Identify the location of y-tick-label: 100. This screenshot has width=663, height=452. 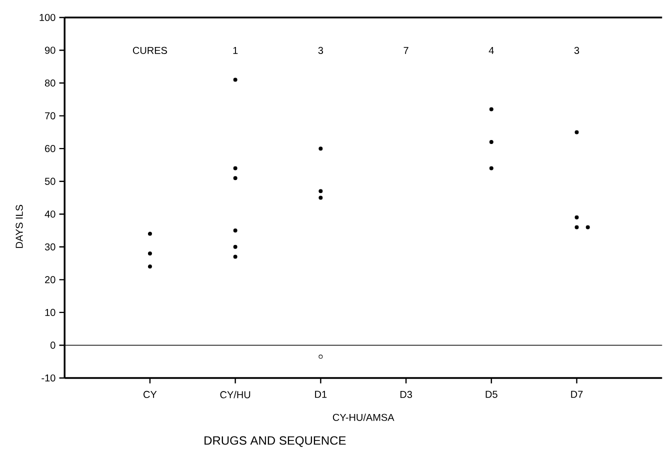
(48, 18).